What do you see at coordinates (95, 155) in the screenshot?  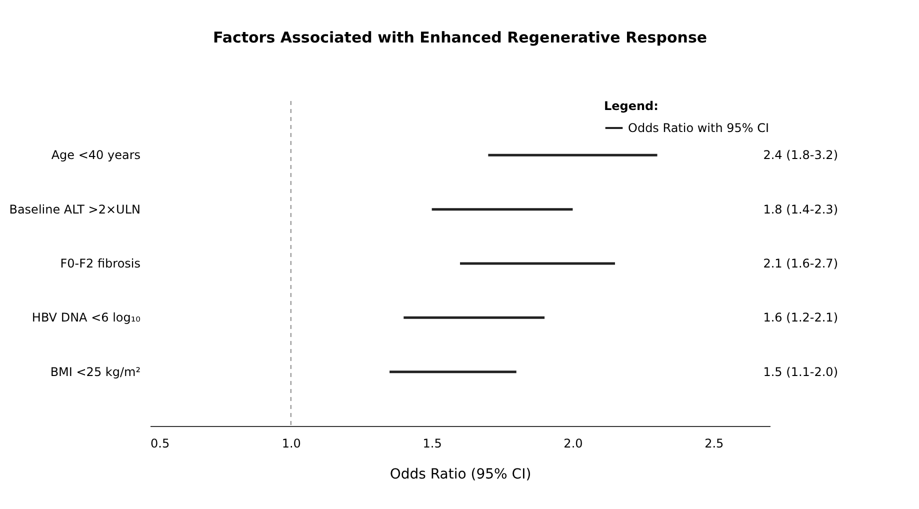 I see `y-tick-label: Age <40 years` at bounding box center [95, 155].